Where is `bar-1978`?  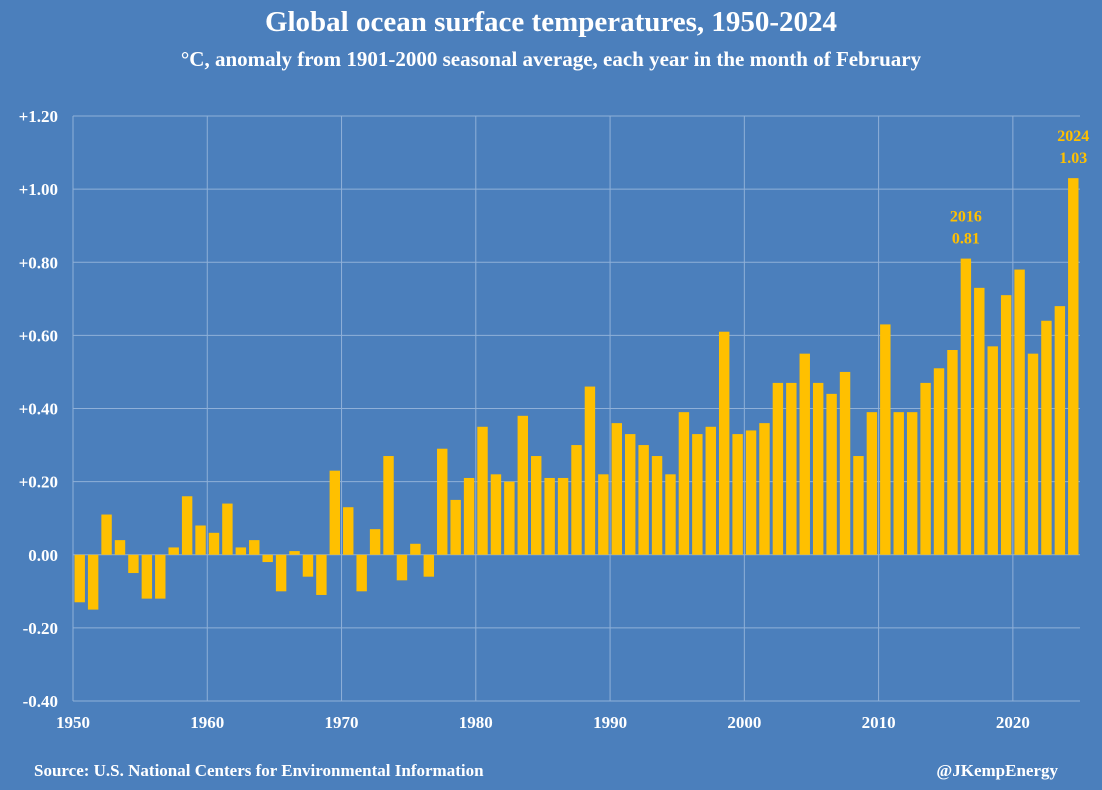 bar-1978 is located at coordinates (455, 527).